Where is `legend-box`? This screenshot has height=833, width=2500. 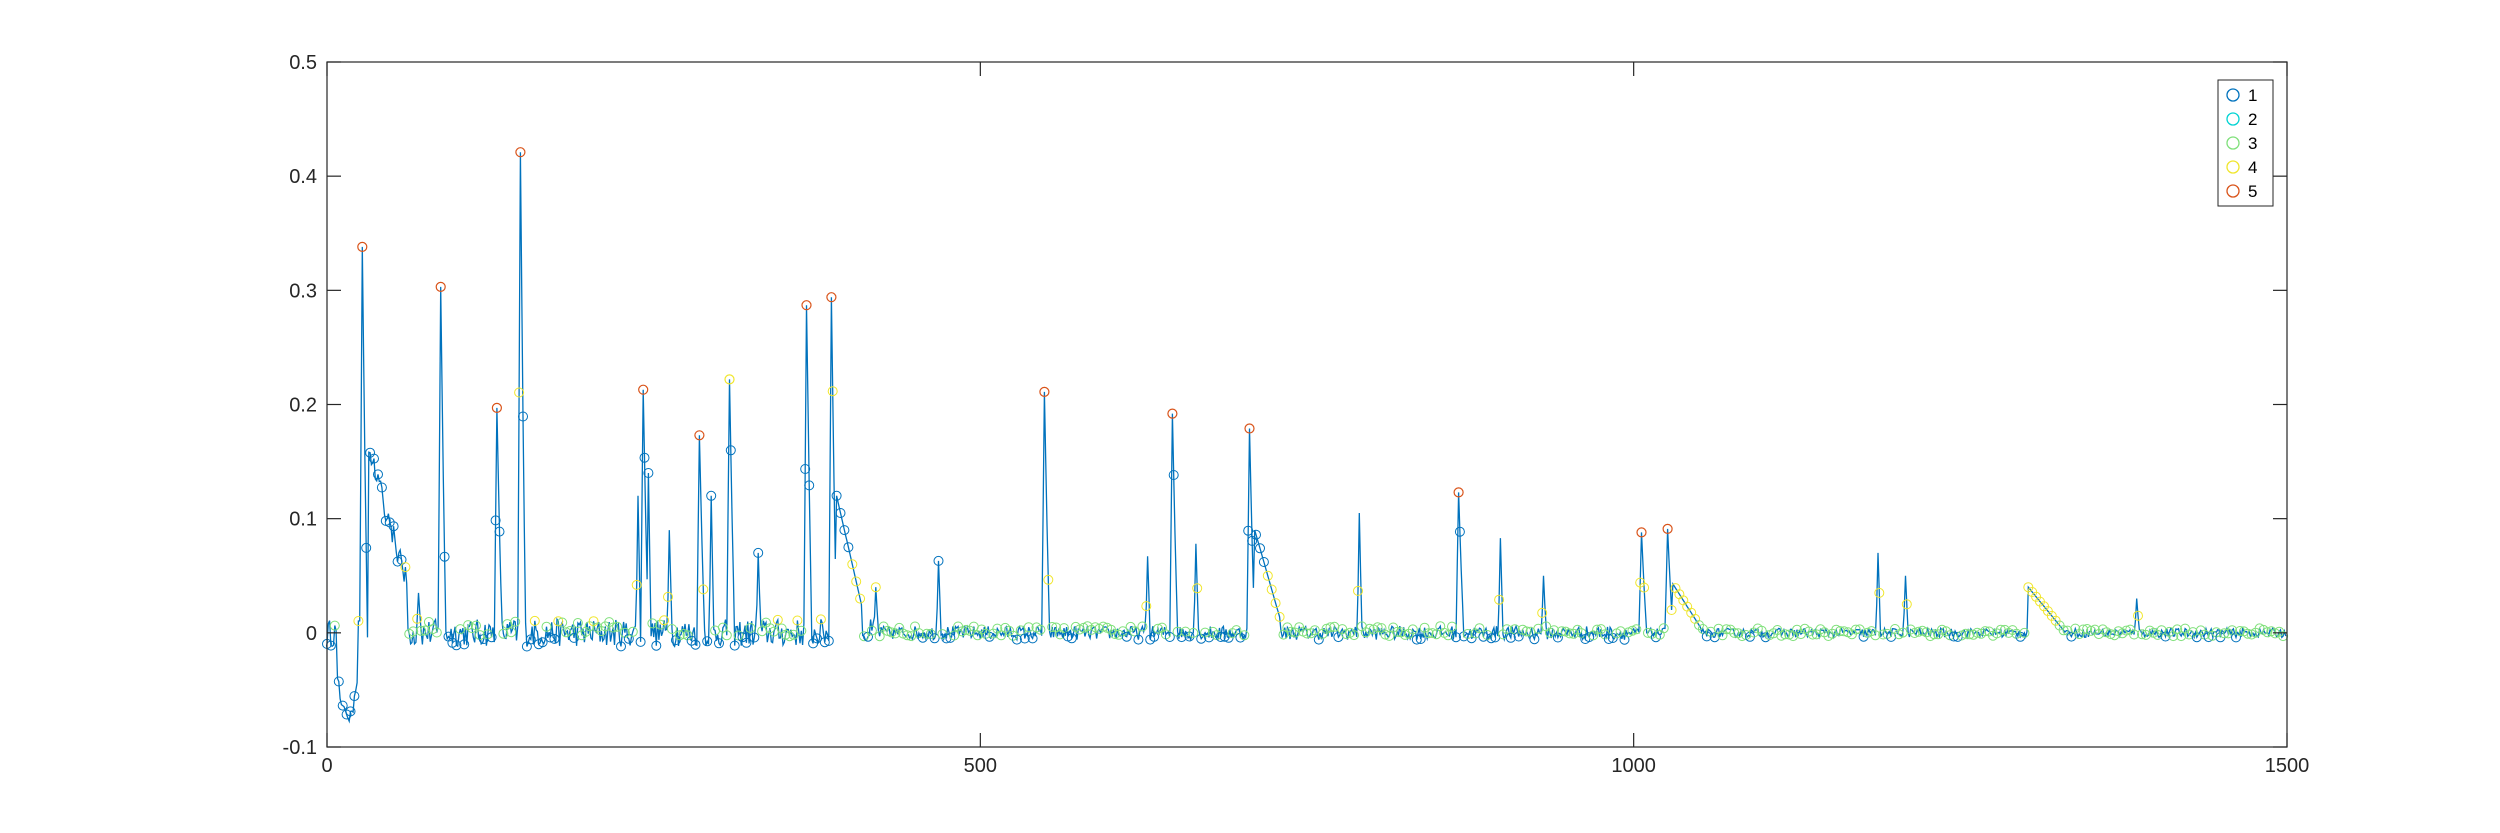 legend-box is located at coordinates (2245, 143).